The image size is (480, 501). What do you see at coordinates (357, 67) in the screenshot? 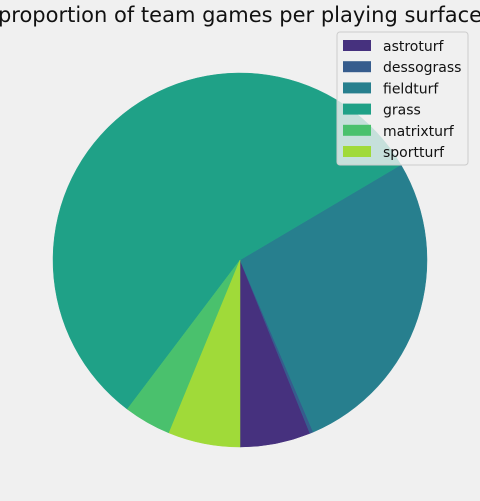
I see `legend-swatch-dessograss` at bounding box center [357, 67].